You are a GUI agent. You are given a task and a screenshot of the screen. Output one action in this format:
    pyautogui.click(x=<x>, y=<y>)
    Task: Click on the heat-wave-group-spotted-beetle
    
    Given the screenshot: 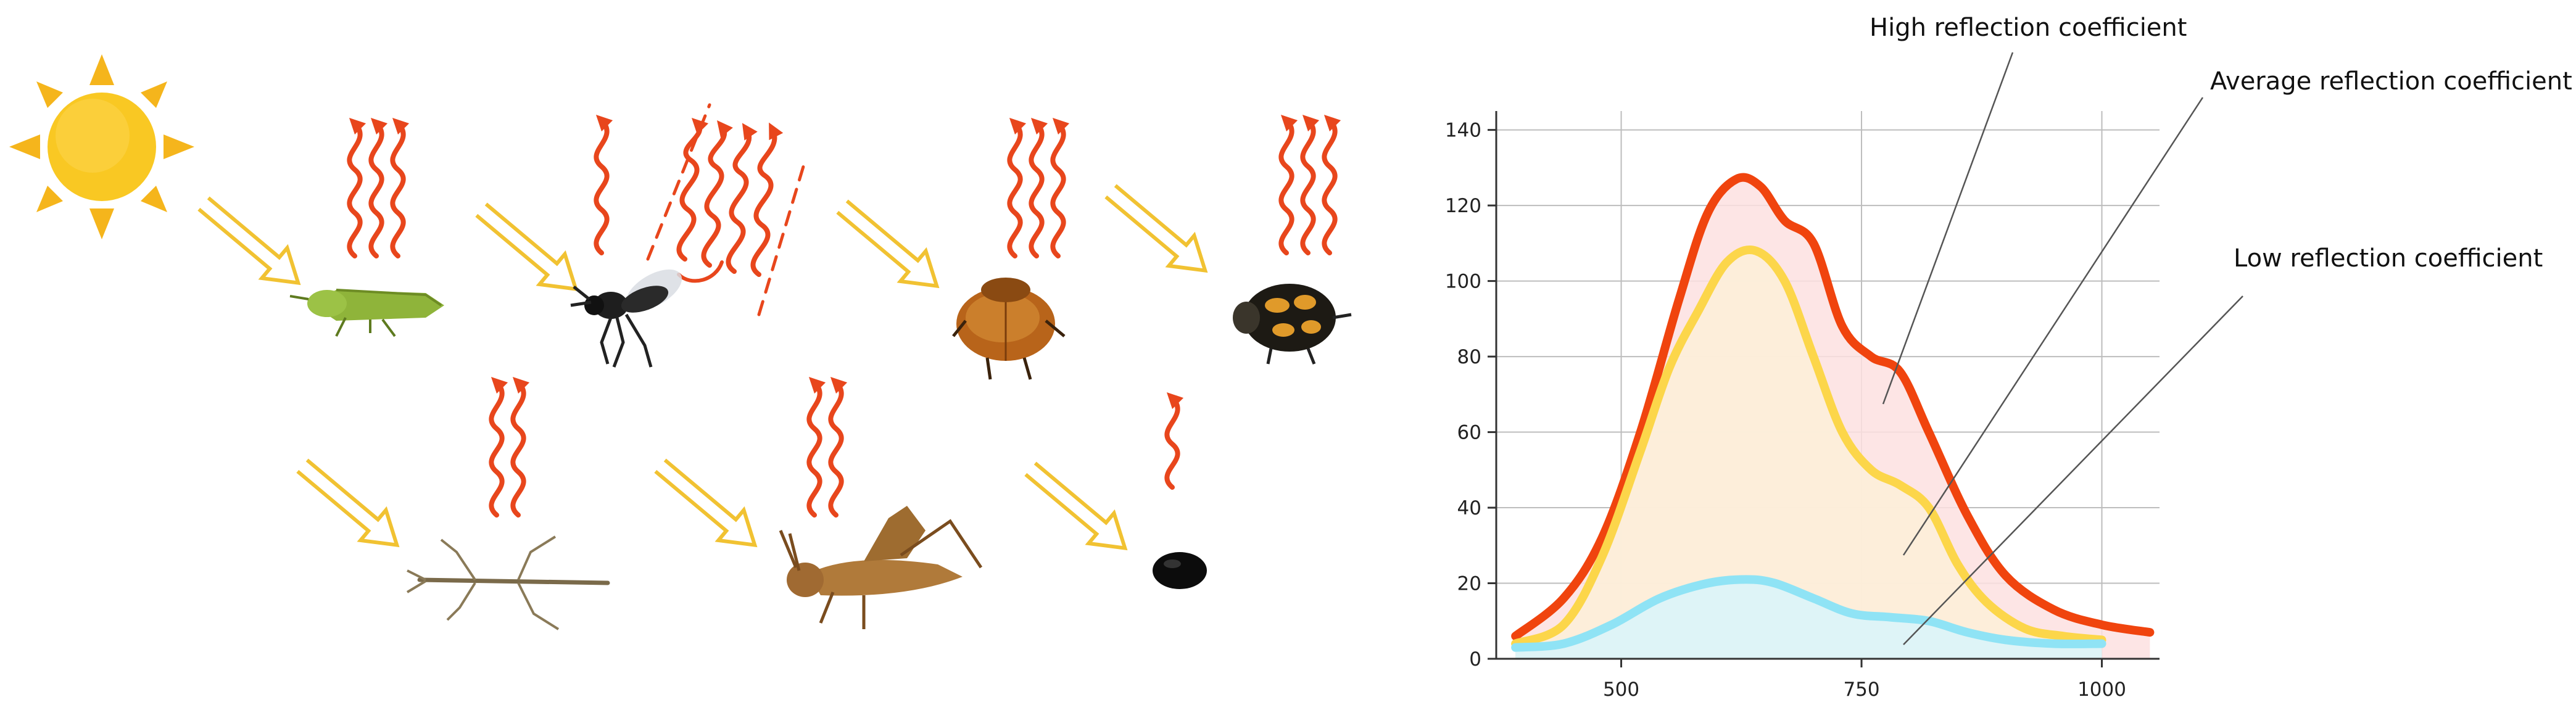 What is the action you would take?
    pyautogui.click(x=1309, y=184)
    